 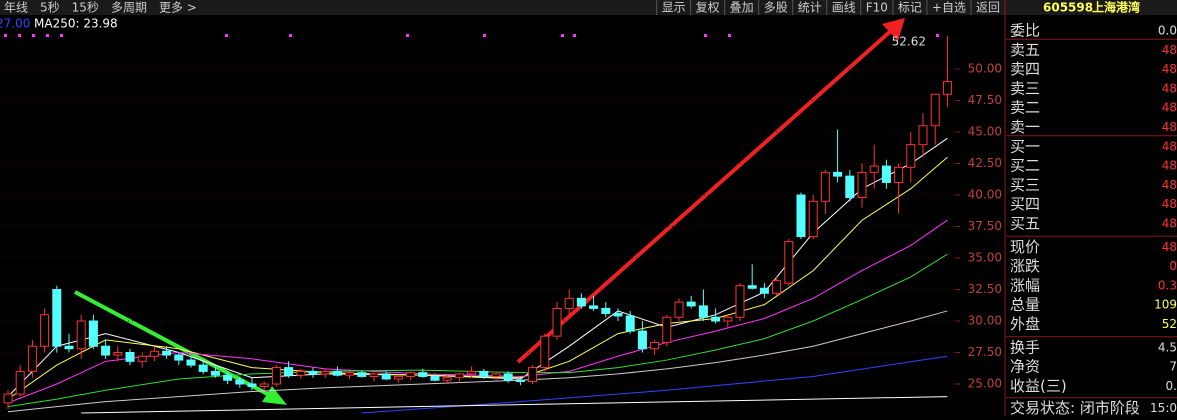 What do you see at coordinates (810, 8) in the screenshot?
I see `tool-button: 统计` at bounding box center [810, 8].